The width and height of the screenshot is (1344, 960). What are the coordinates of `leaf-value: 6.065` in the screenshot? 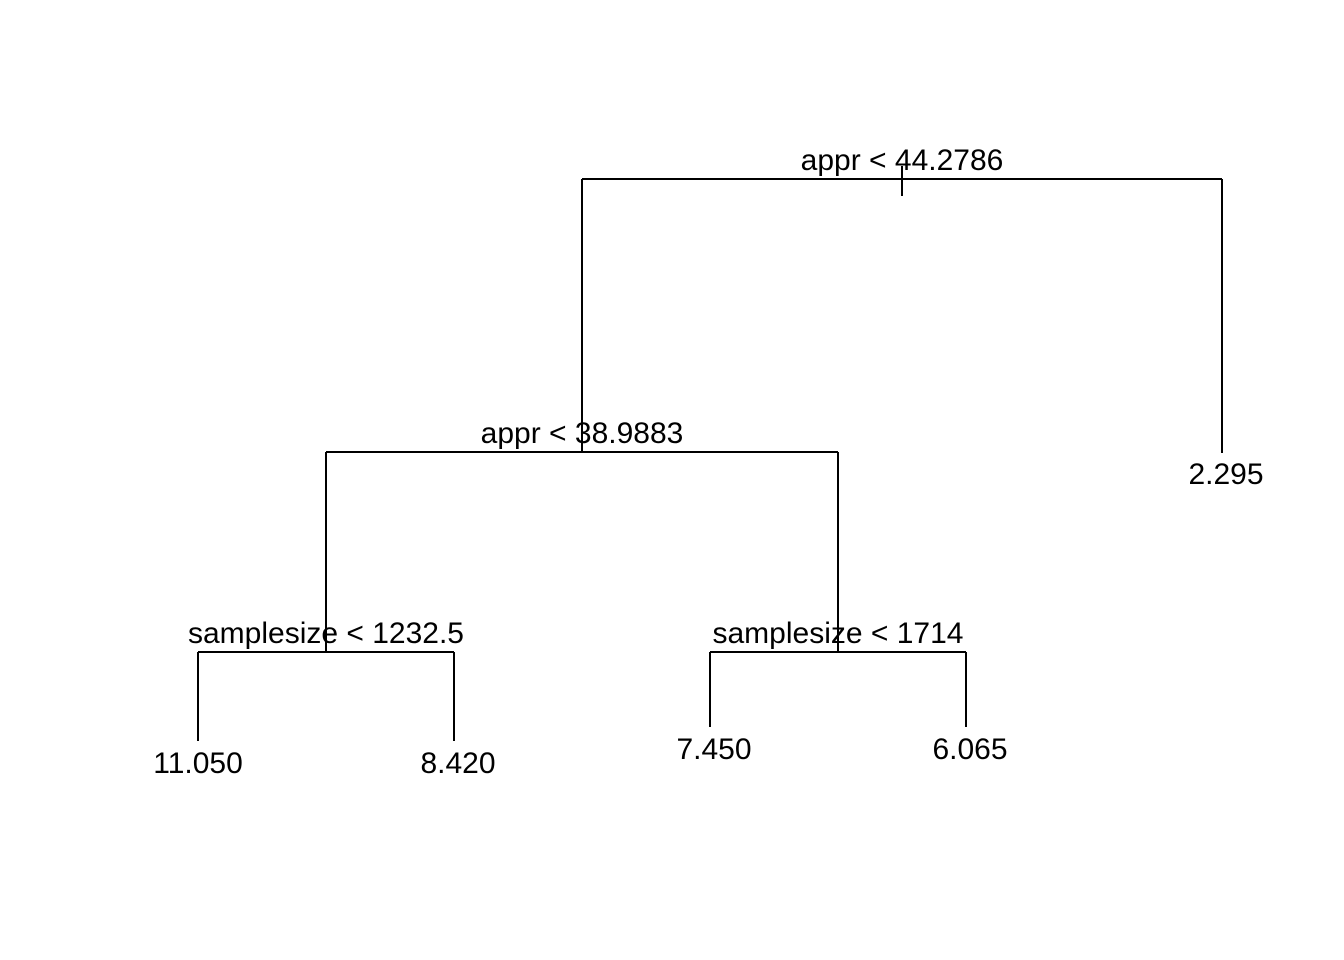 It's located at (969, 749).